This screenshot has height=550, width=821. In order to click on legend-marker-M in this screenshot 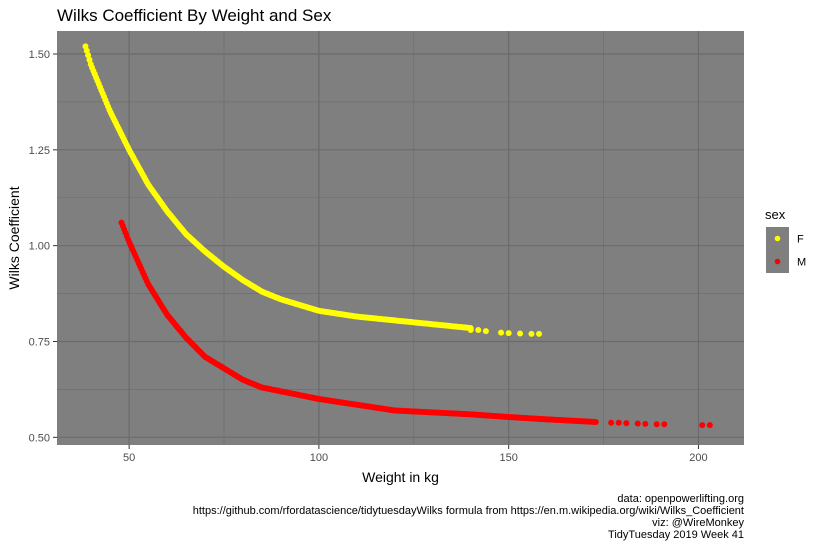, I will do `click(777, 261)`.